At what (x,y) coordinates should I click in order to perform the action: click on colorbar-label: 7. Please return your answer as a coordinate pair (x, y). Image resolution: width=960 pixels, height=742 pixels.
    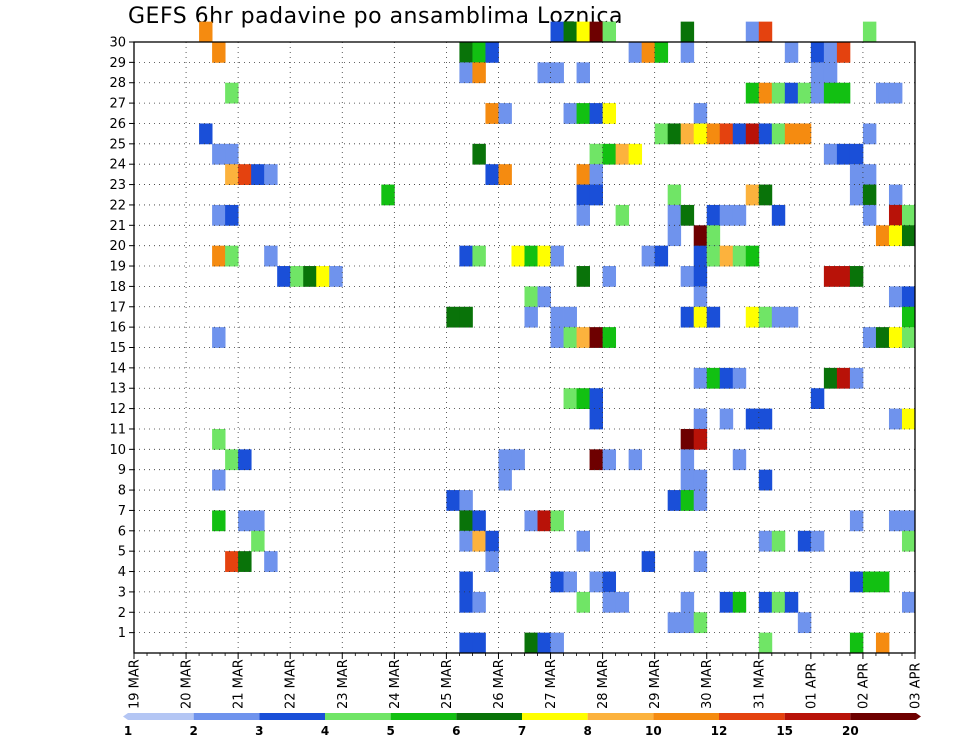
    Looking at the image, I should click on (522, 731).